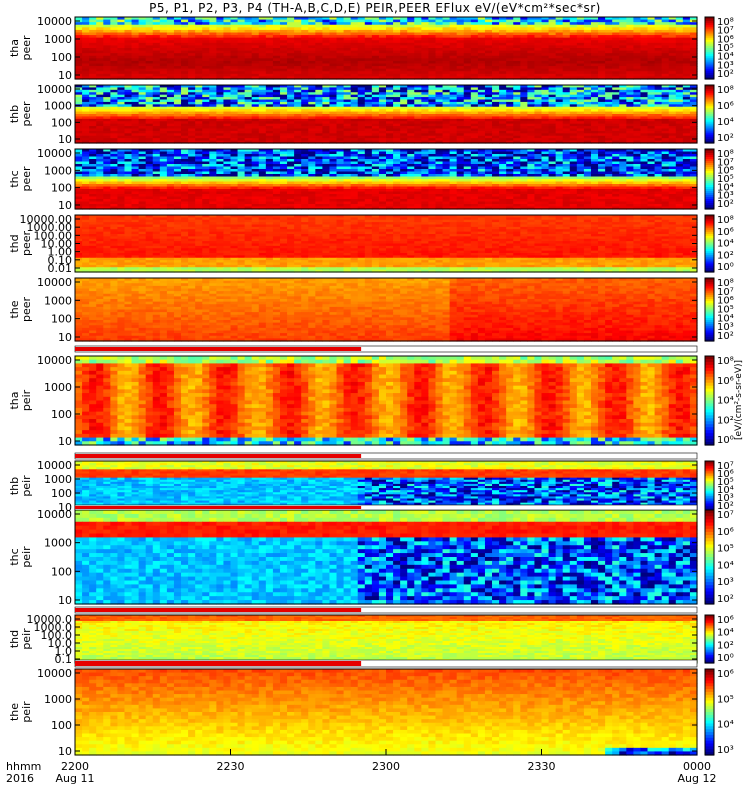 This screenshot has height=800, width=750. Describe the element at coordinates (57, 635) in the screenshot. I see `y-tick-label: 100.0` at that location.